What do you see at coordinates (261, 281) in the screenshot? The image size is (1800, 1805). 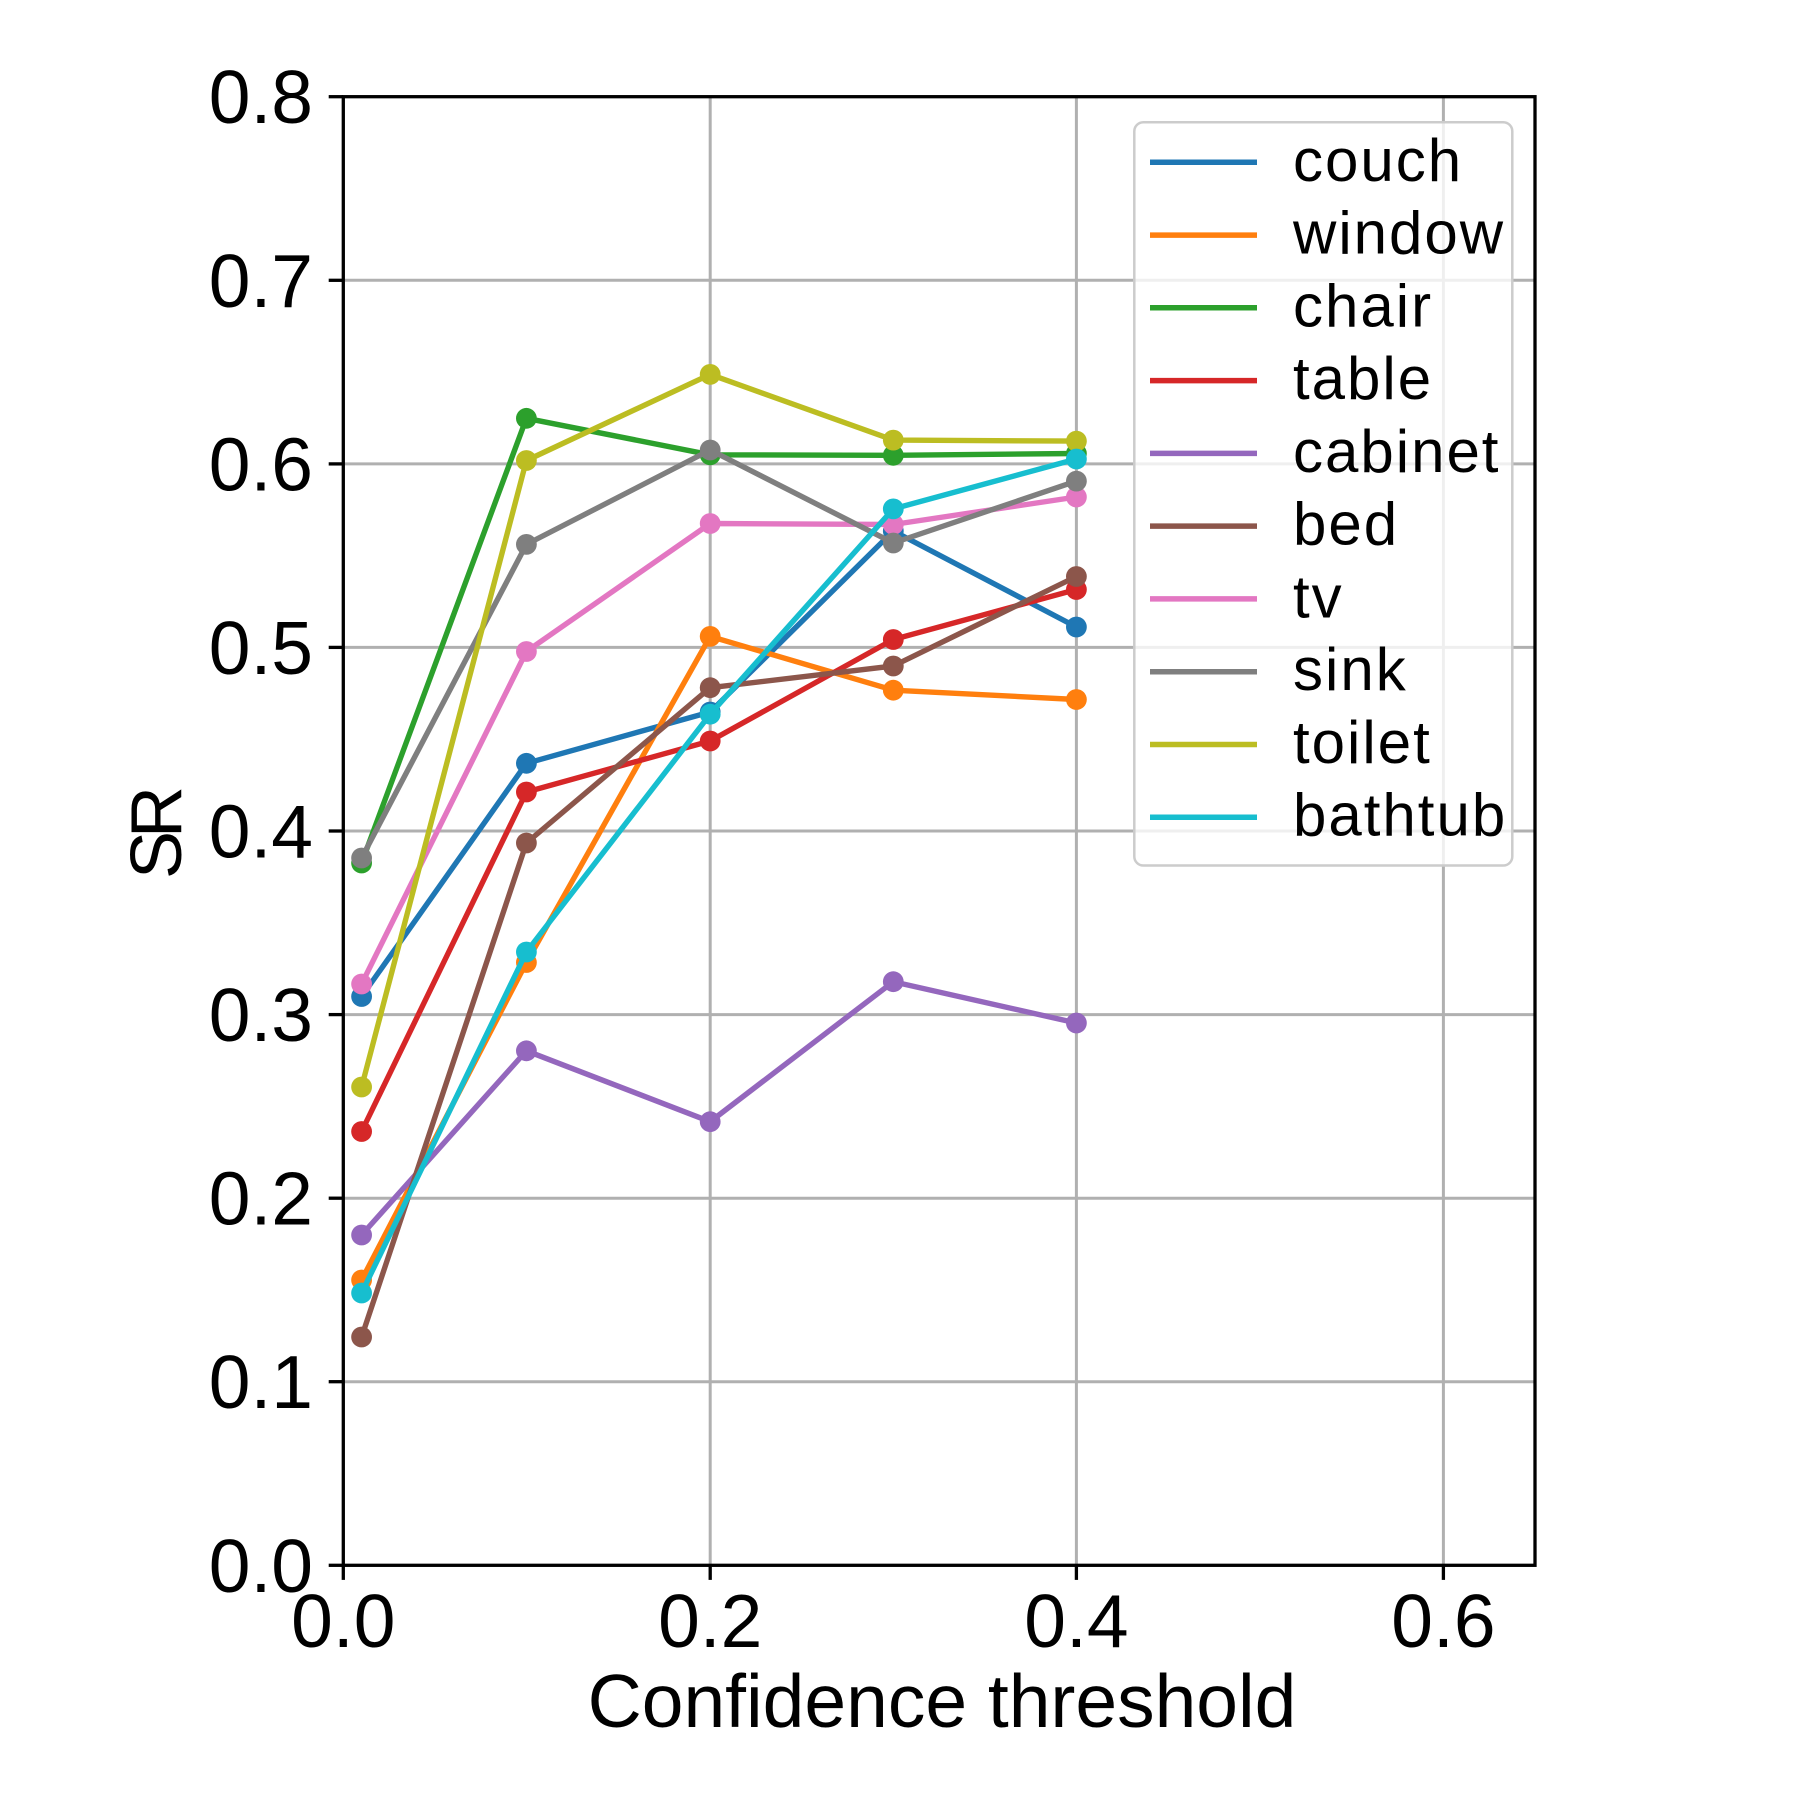 I see `svg-text: 0.7` at bounding box center [261, 281].